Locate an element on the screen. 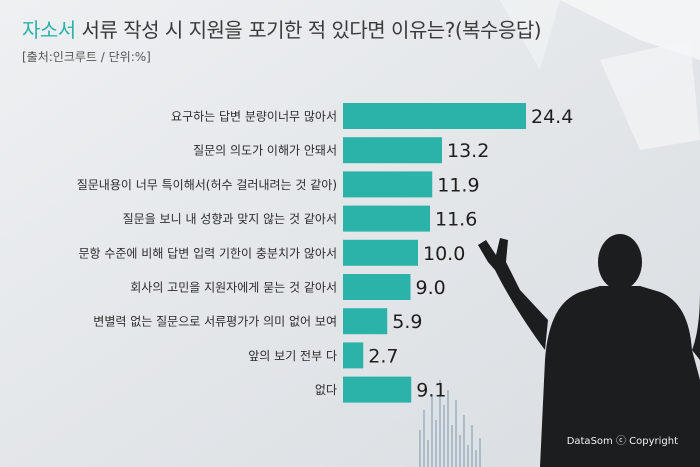  source-note: [출처:인크루트 / 단위:%] is located at coordinates (86, 57).